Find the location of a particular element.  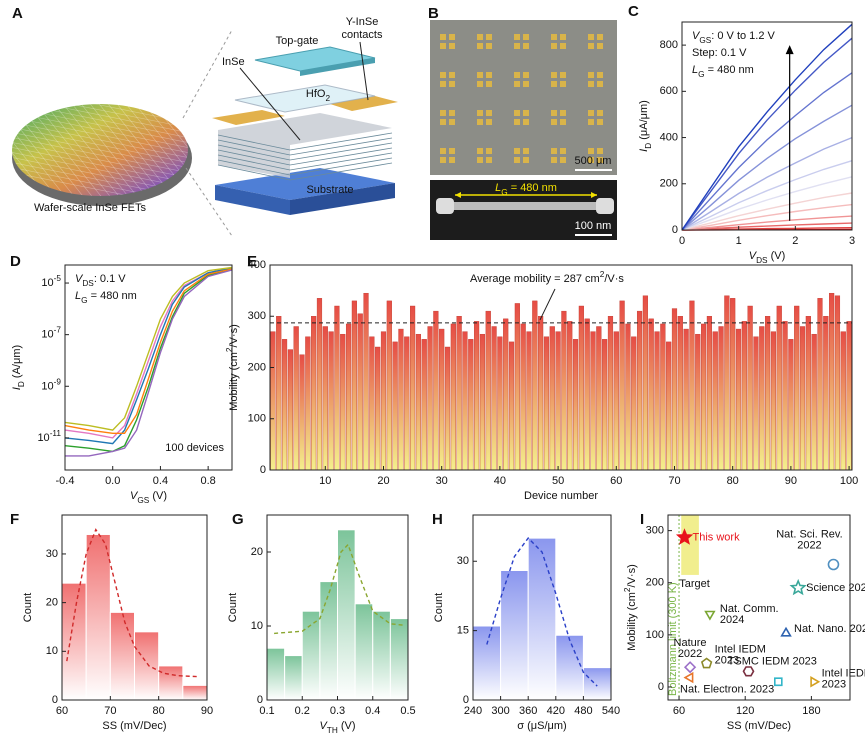

marker is located at coordinates (688, 677).